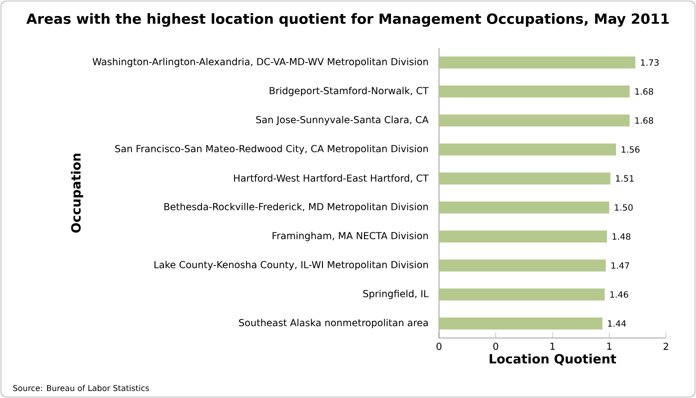  Describe the element at coordinates (347, 20) in the screenshot. I see `chart-title: Areas with the highest location quotient for Management Occupations, May 2011` at that location.